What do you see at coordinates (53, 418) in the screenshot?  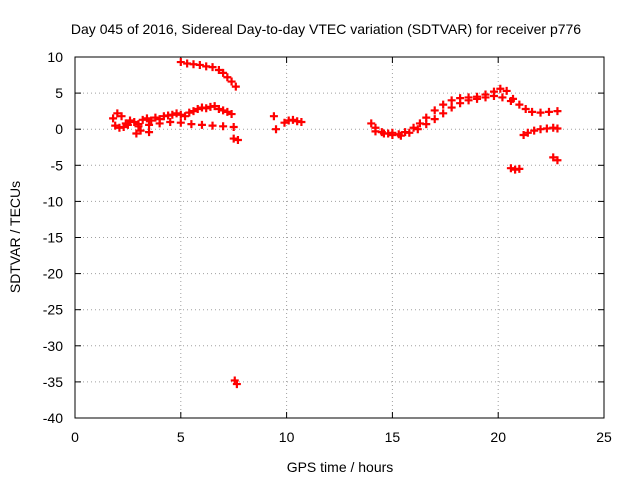 I see `y-tick-label: -40` at bounding box center [53, 418].